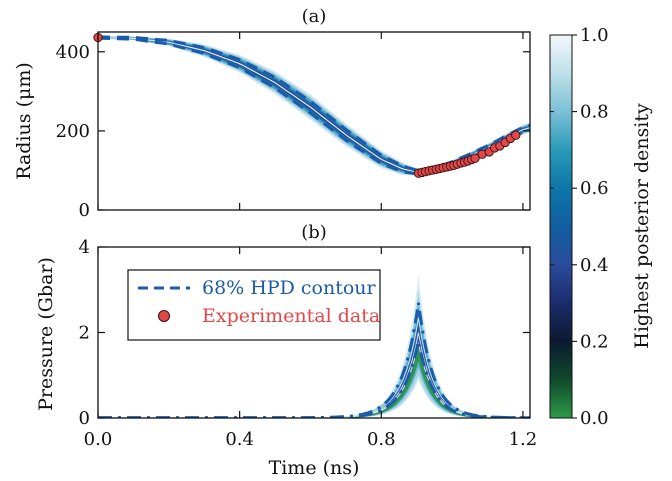  Describe the element at coordinates (84, 247) in the screenshot. I see `pressure-y-tick-label: 4` at that location.